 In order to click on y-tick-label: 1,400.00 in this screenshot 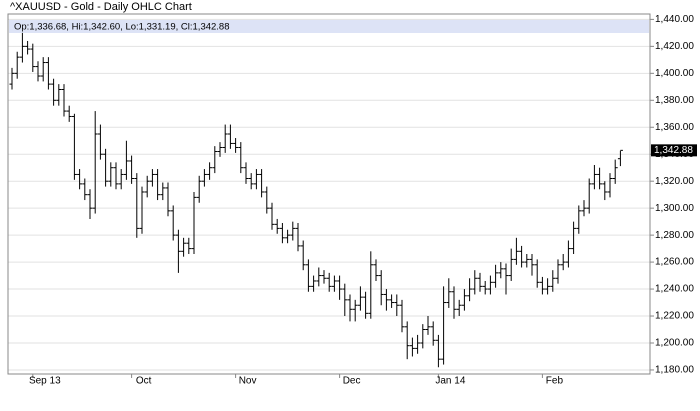, I will do `click(674, 73)`.